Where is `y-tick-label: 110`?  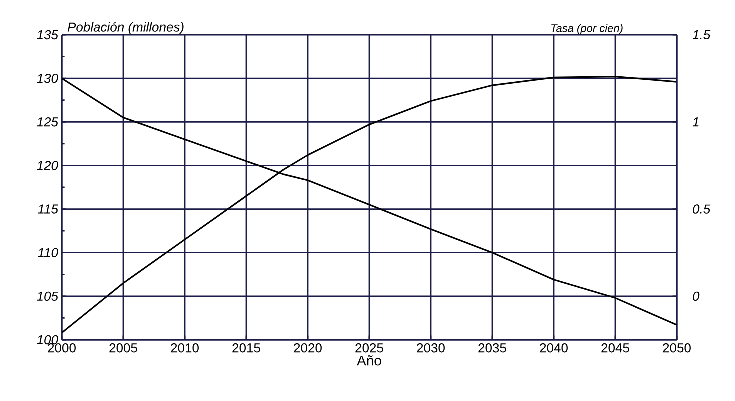
y-tick-label: 110 is located at coordinates (48, 253).